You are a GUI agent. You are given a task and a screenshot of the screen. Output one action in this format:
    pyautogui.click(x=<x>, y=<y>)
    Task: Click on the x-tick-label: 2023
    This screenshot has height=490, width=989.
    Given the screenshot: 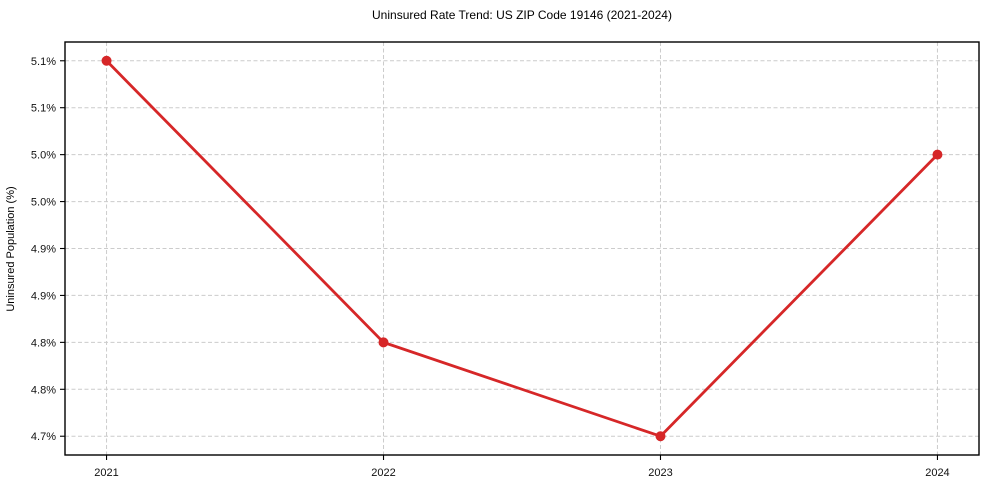 What is the action you would take?
    pyautogui.click(x=660, y=473)
    